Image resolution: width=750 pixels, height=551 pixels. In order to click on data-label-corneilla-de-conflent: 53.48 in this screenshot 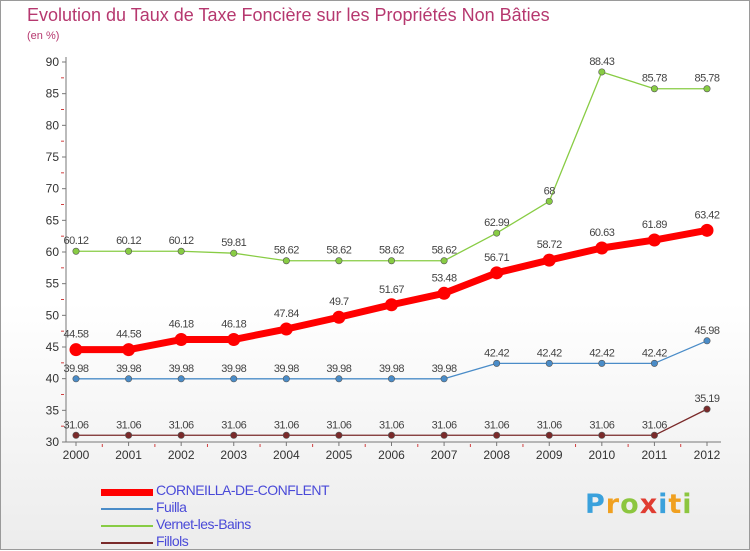, I will do `click(444, 278)`.